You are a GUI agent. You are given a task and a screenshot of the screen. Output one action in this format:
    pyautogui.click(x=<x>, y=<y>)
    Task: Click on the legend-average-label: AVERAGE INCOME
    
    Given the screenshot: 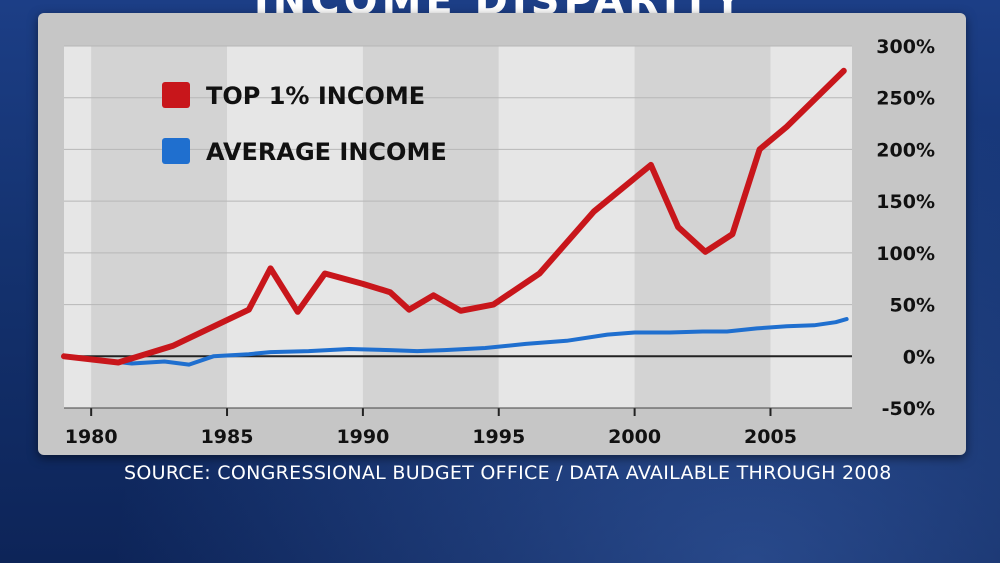 What is the action you would take?
    pyautogui.click(x=326, y=152)
    